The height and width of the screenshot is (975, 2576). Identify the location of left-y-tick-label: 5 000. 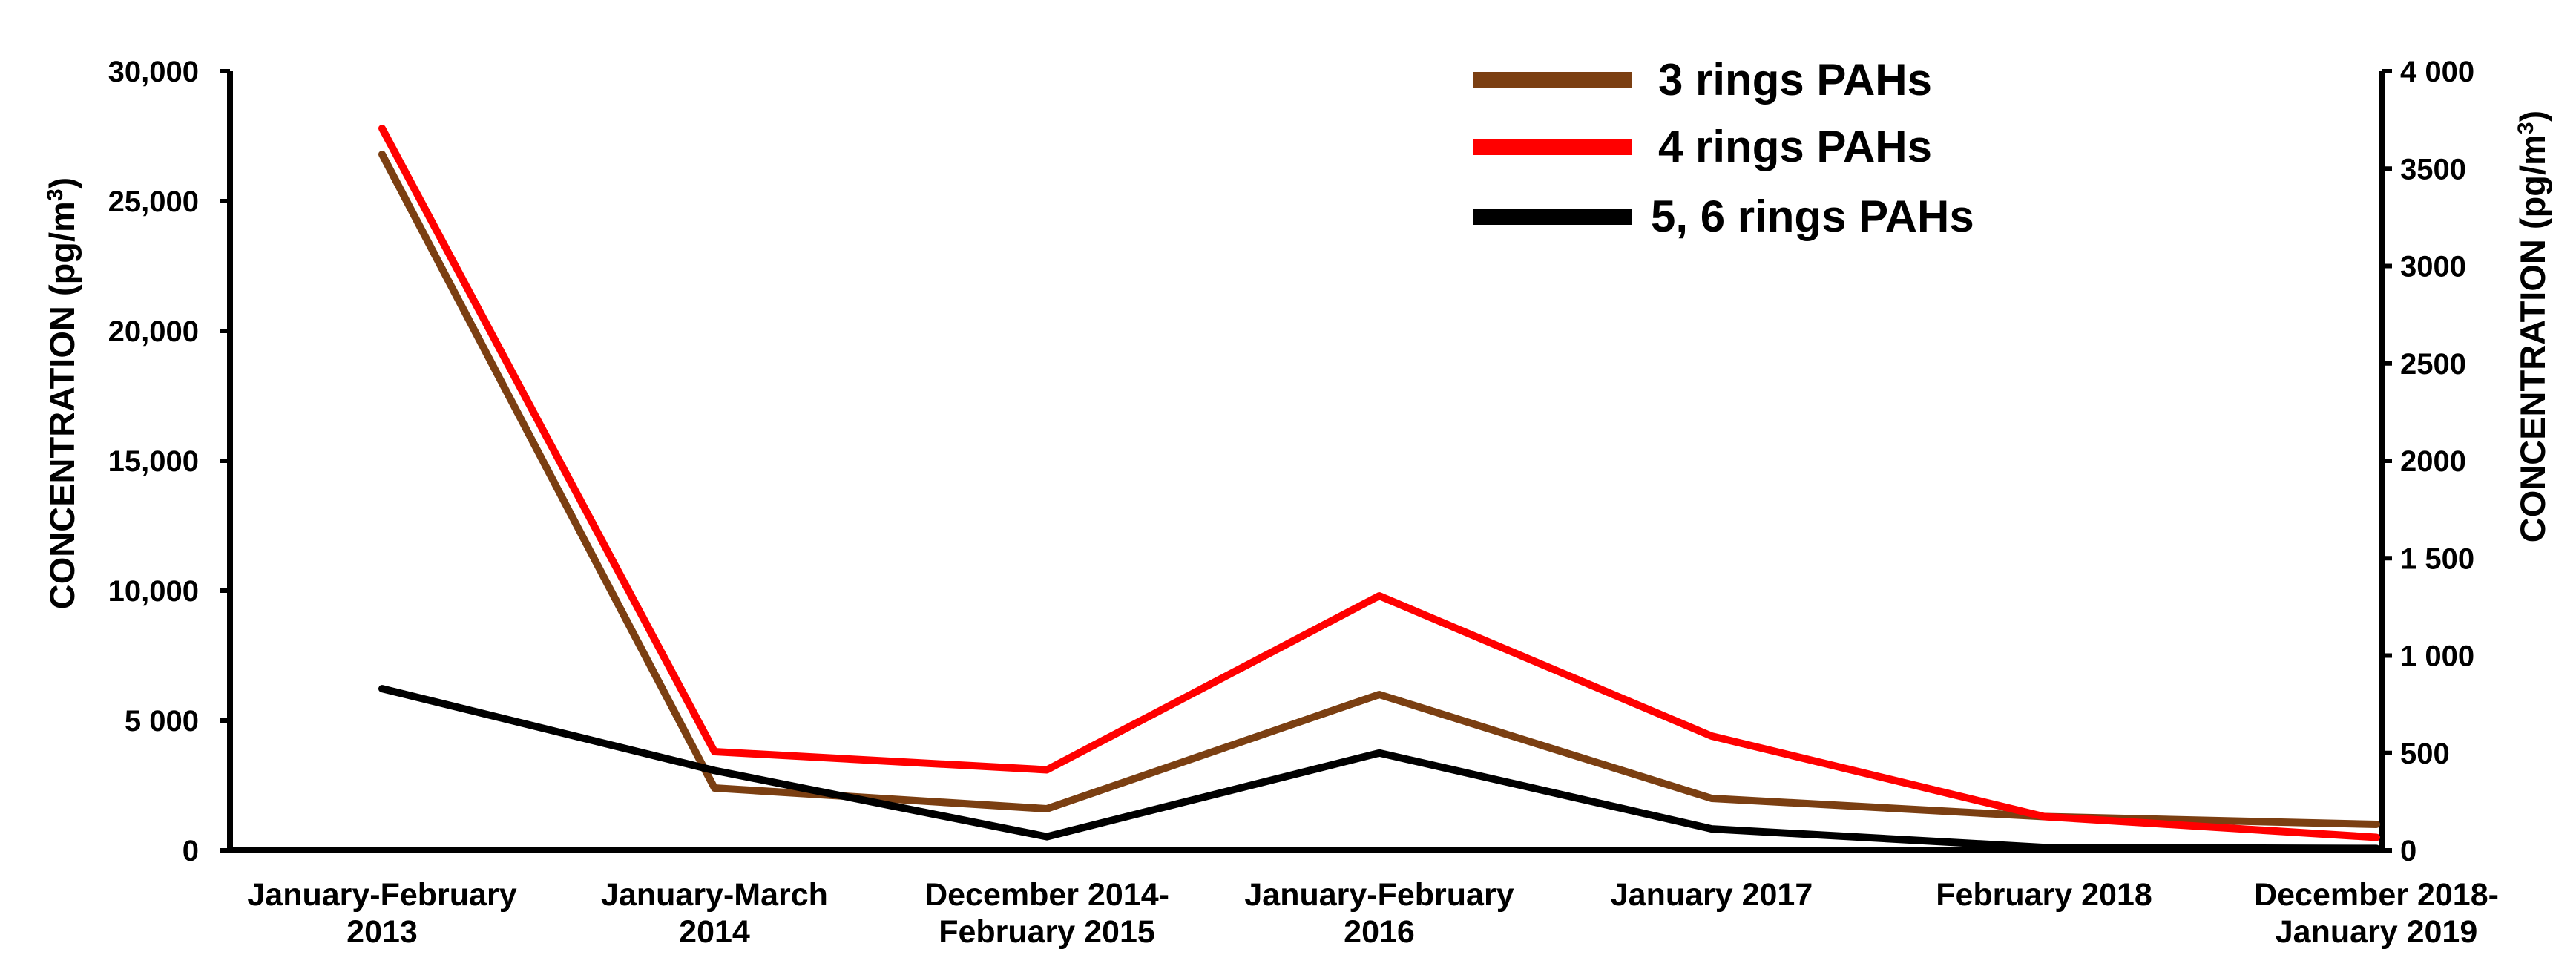
(162, 721).